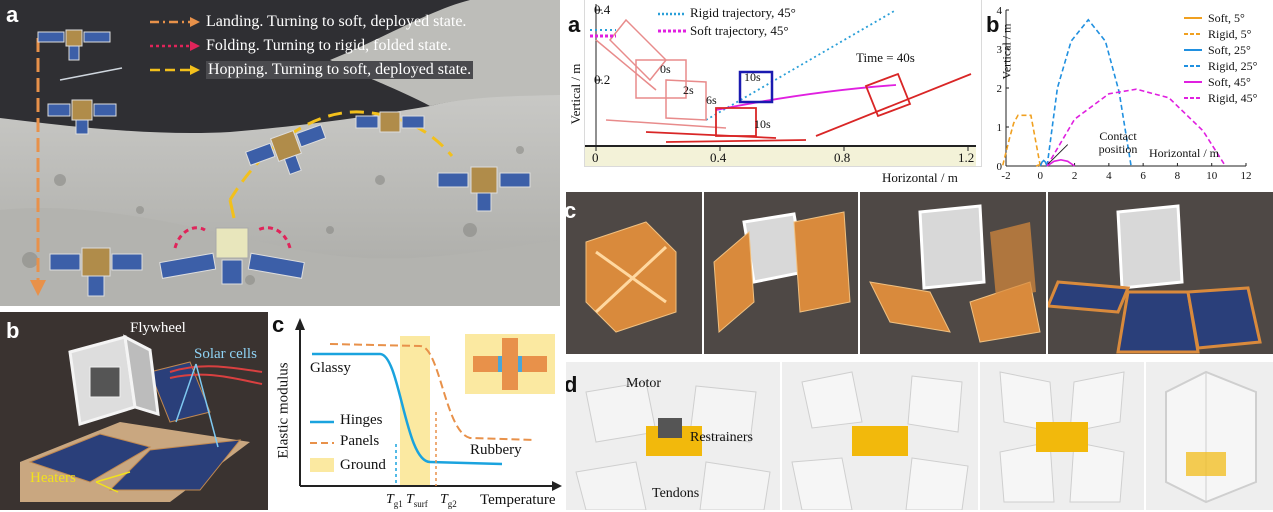  What do you see at coordinates (953, 273) in the screenshot?
I see `photo-c-3-drawing` at bounding box center [953, 273].